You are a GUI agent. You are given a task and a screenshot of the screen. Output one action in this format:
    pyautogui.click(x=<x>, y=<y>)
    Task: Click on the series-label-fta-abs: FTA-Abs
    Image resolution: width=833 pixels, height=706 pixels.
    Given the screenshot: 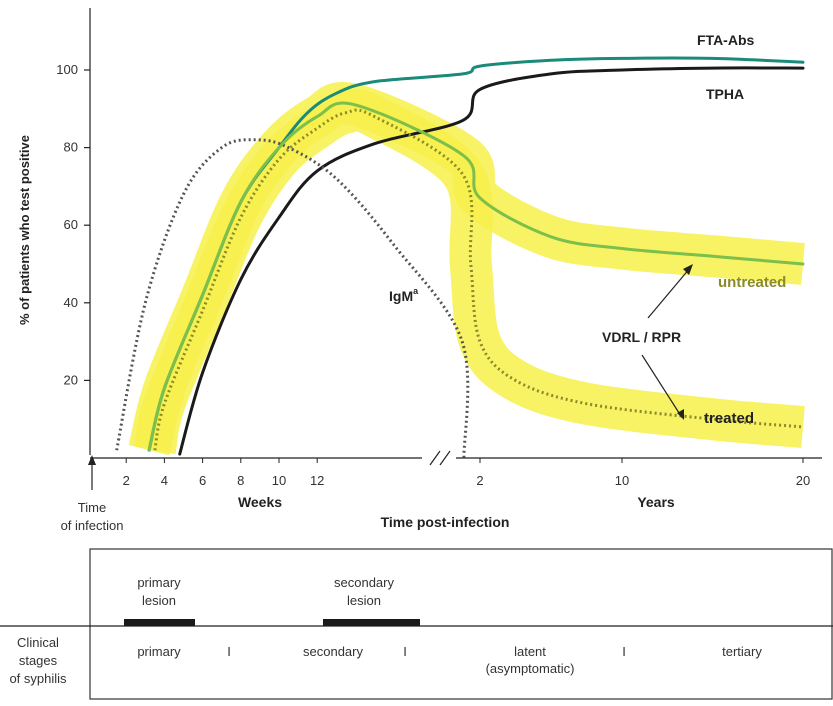 What is the action you would take?
    pyautogui.click(x=725, y=40)
    